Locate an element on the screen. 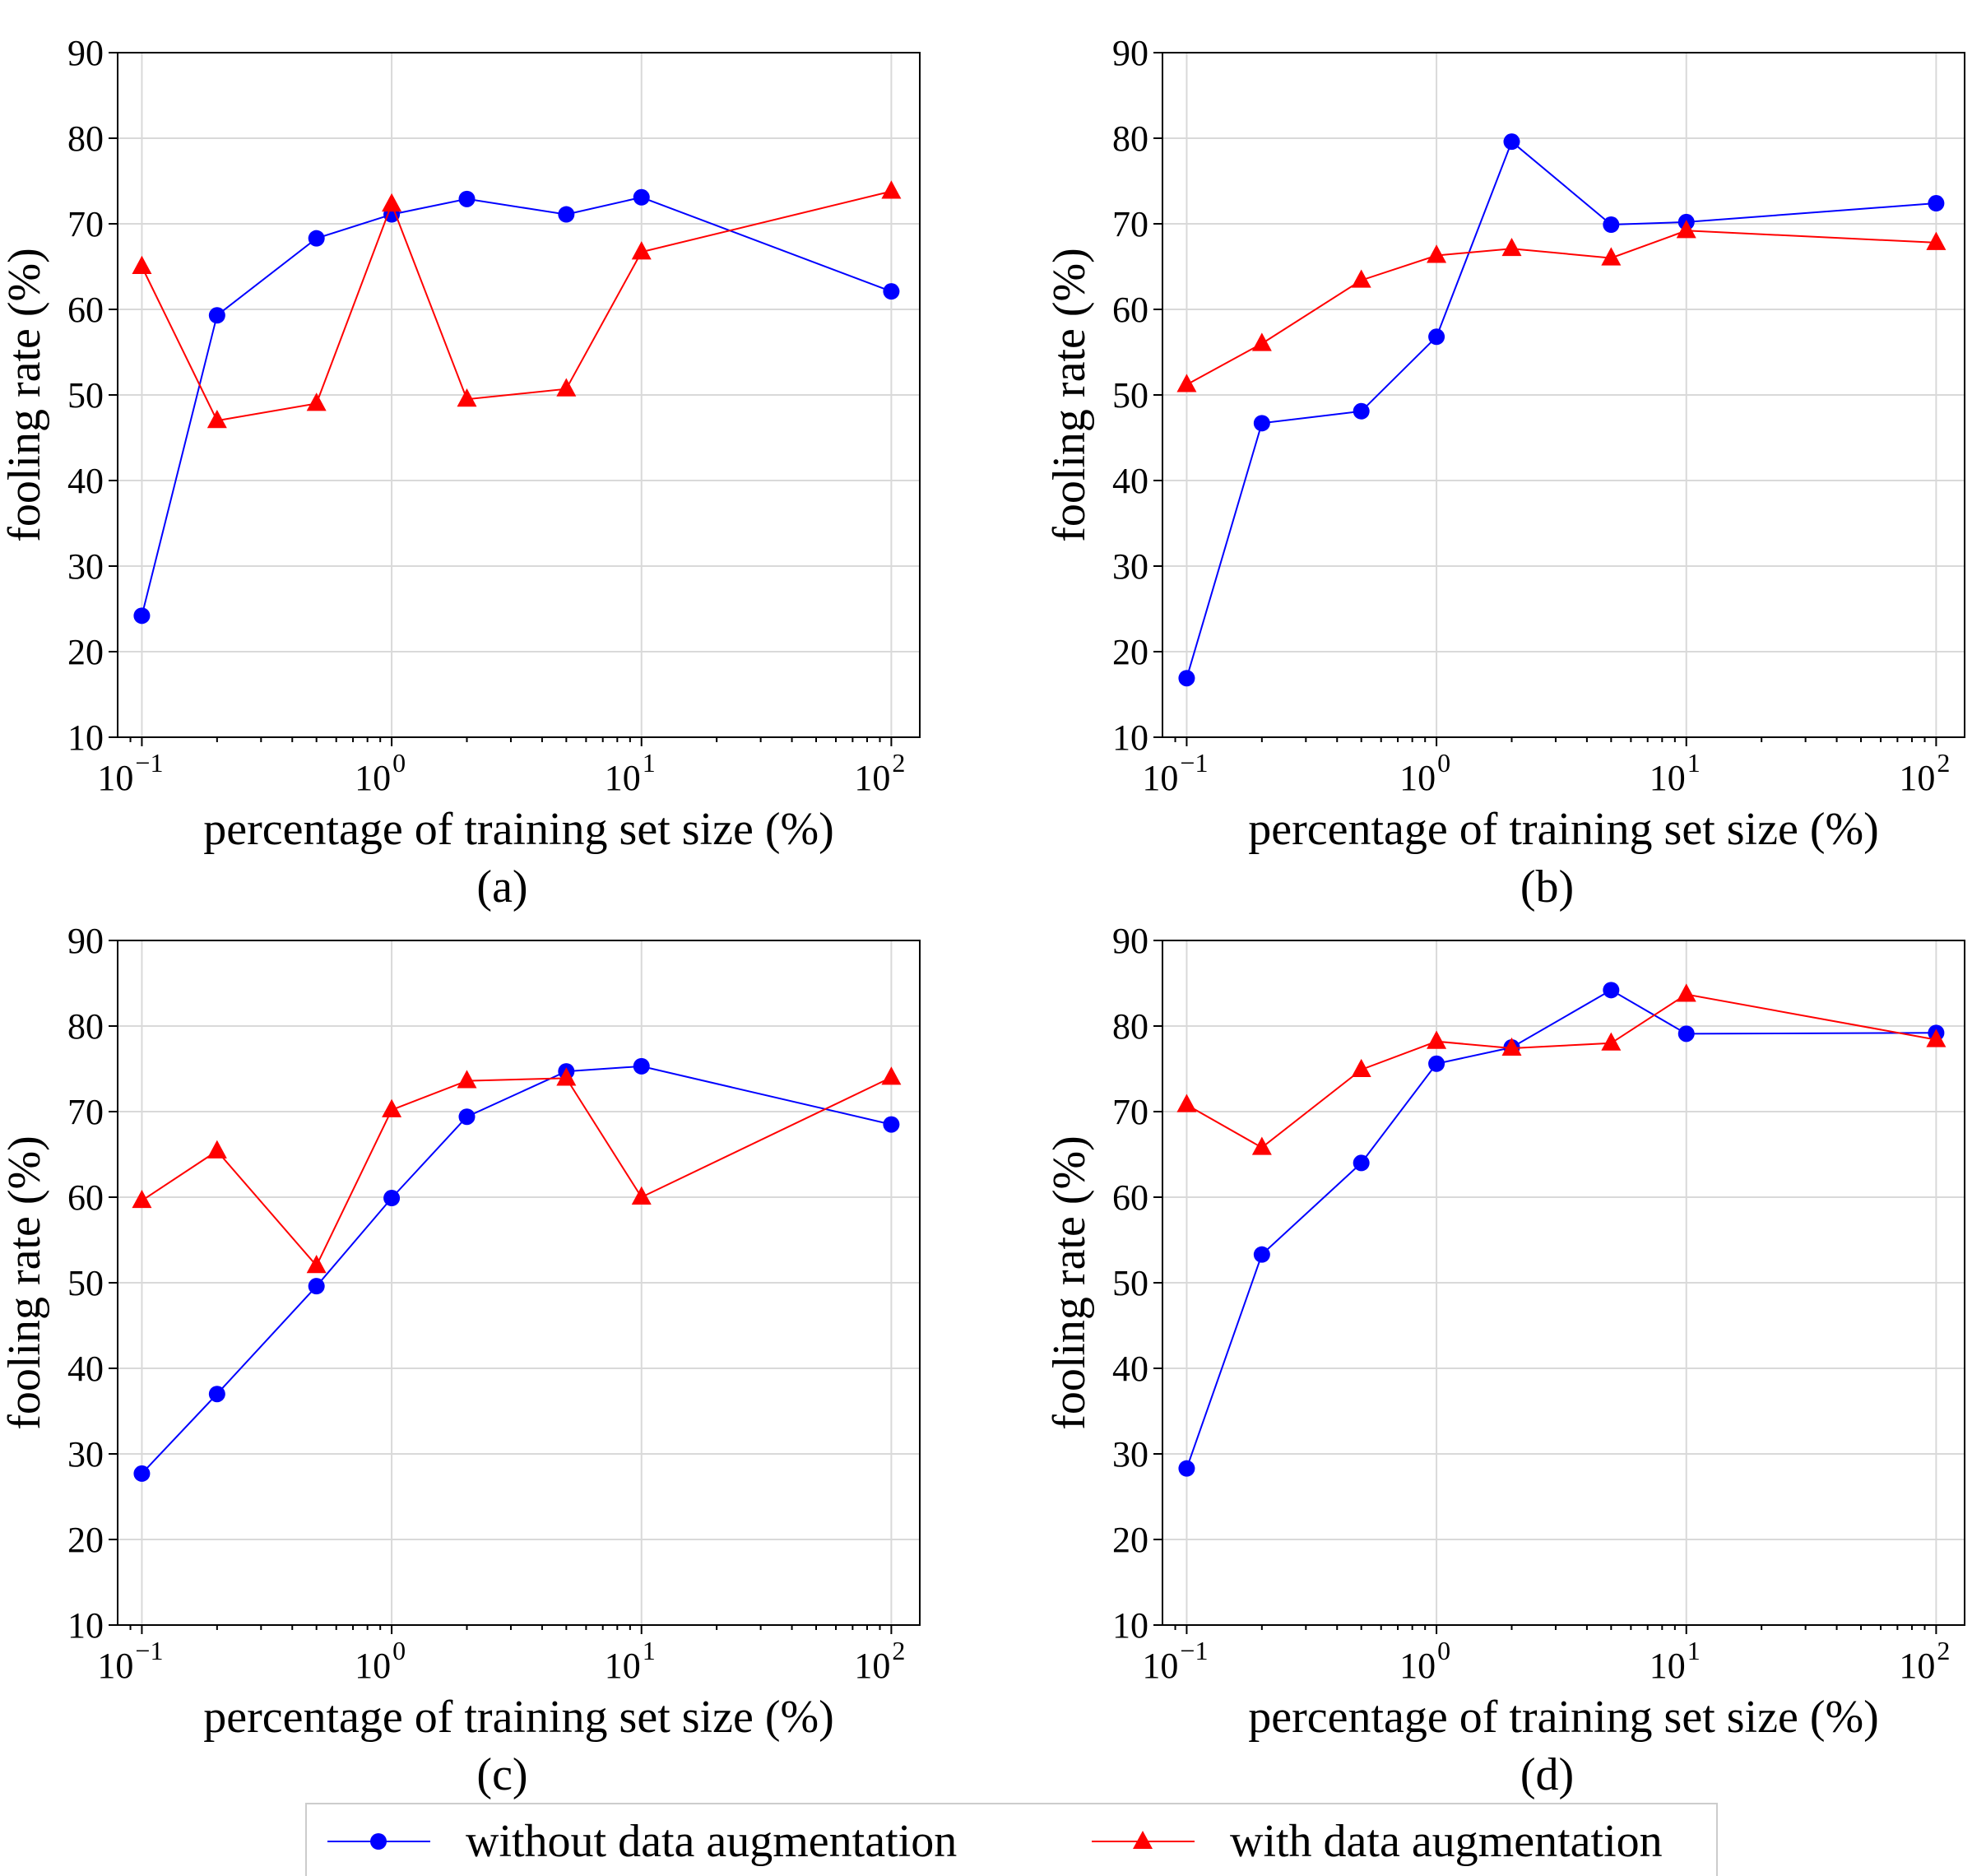  x-tick-exponent: 2 is located at coordinates (1943, 1650).